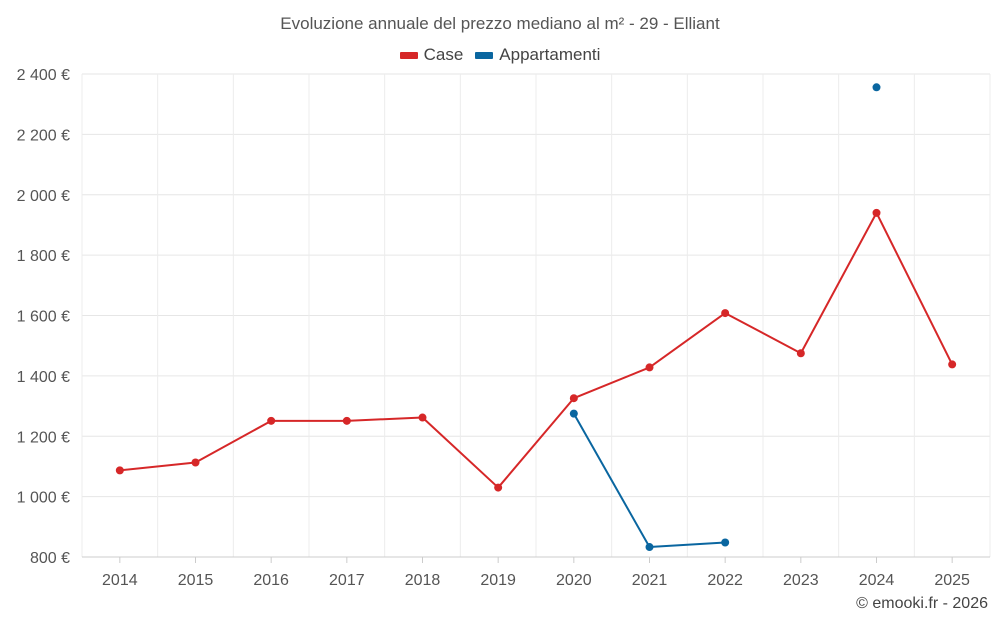 This screenshot has height=625, width=1000. What do you see at coordinates (801, 580) in the screenshot?
I see `x-tick-label: 2023` at bounding box center [801, 580].